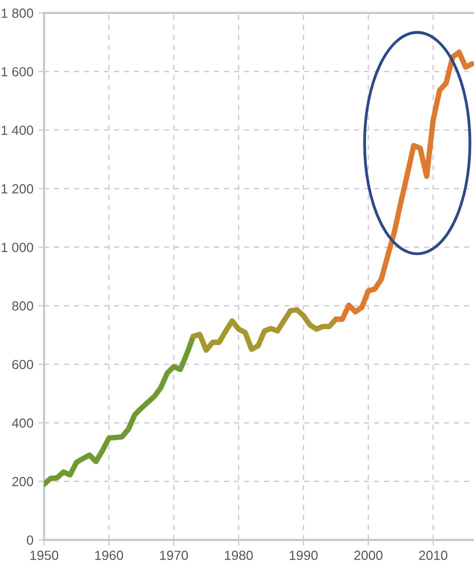 The width and height of the screenshot is (474, 563). I want to click on y-tick-label: 0, so click(30, 540).